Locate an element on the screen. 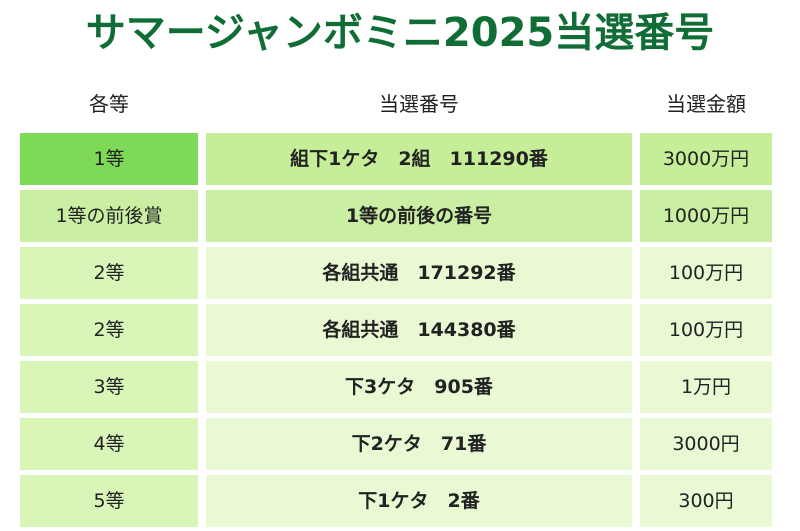 The image size is (800, 531). amount-cell: 3000万円 is located at coordinates (706, 159).